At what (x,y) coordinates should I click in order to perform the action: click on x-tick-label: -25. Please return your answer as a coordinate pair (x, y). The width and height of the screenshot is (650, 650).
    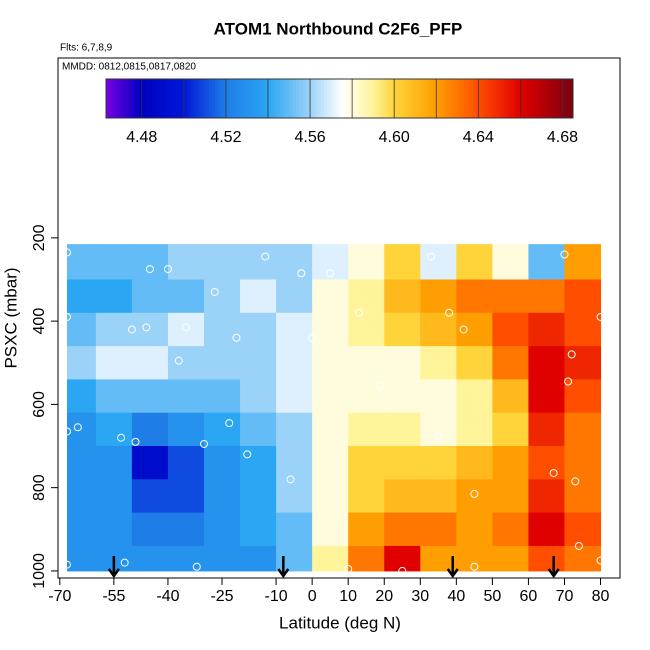
    Looking at the image, I should click on (221, 596).